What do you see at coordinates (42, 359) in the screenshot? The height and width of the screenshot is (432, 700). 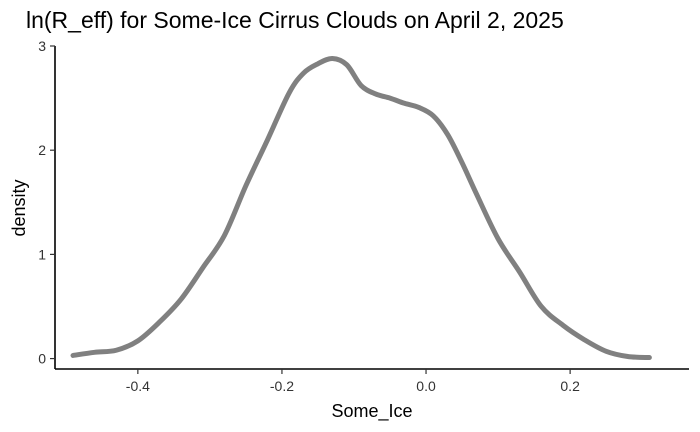 I see `y-tick-label: 0` at bounding box center [42, 359].